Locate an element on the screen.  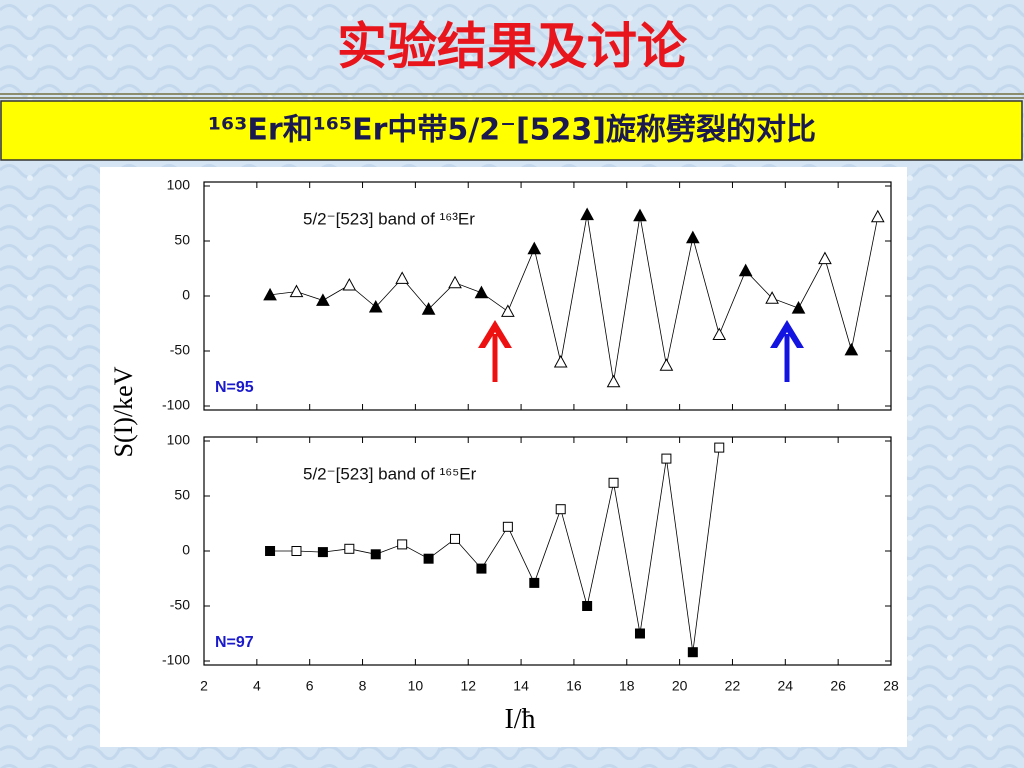
blue-arrow is located at coordinates (787, 351).